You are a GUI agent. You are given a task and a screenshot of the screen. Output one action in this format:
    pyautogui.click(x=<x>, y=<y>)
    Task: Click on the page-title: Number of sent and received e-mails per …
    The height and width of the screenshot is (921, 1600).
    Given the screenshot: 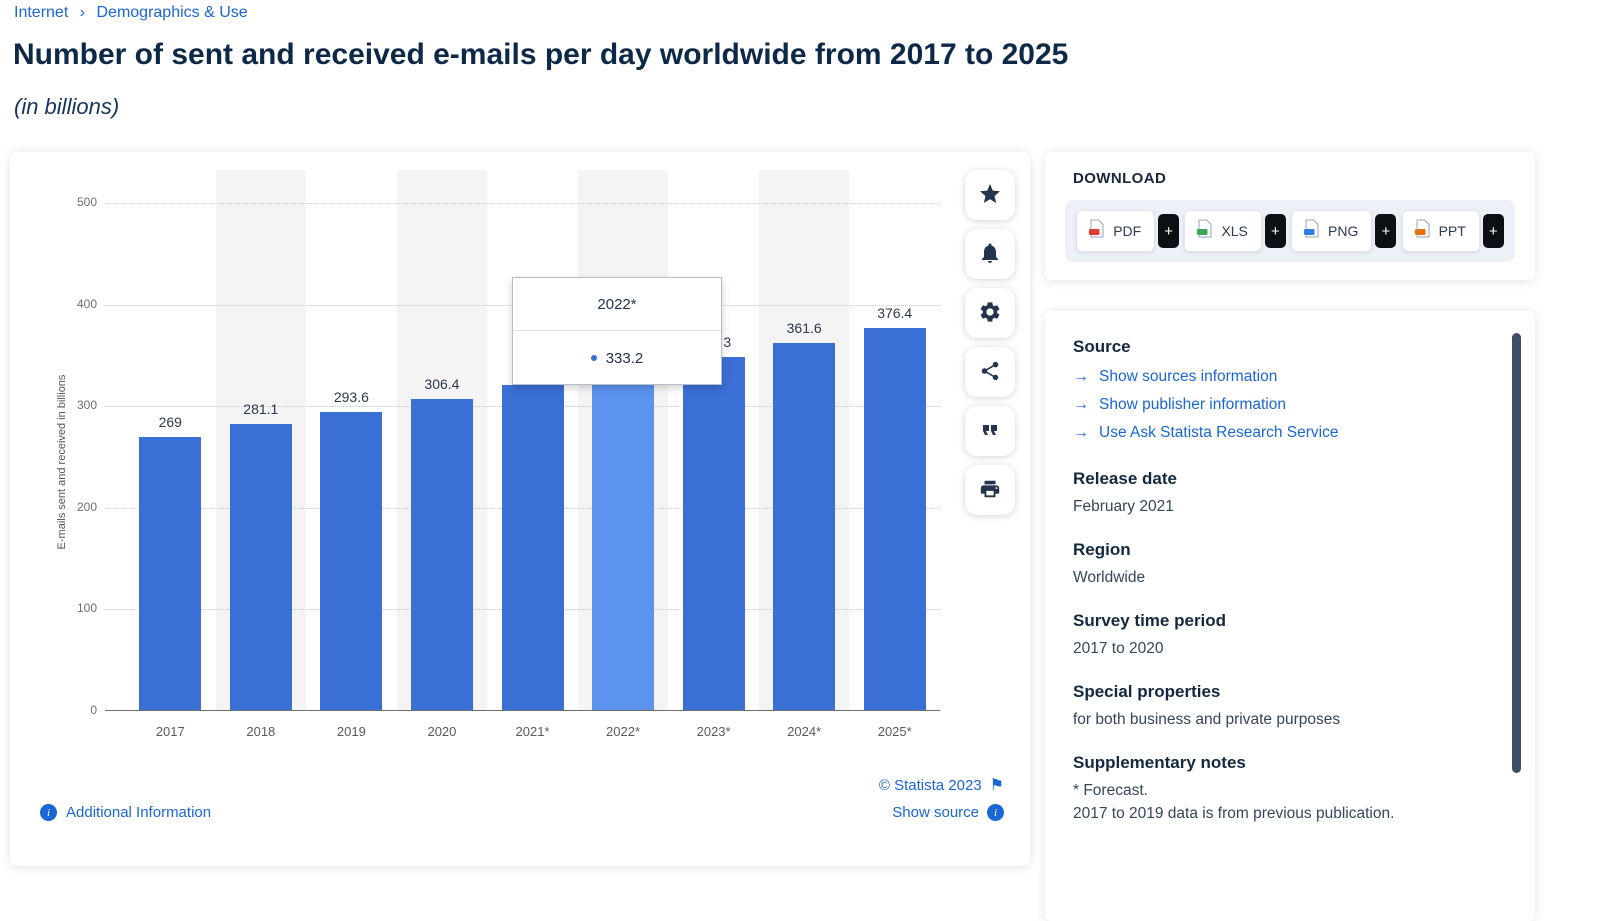 What is the action you would take?
    pyautogui.click(x=541, y=54)
    